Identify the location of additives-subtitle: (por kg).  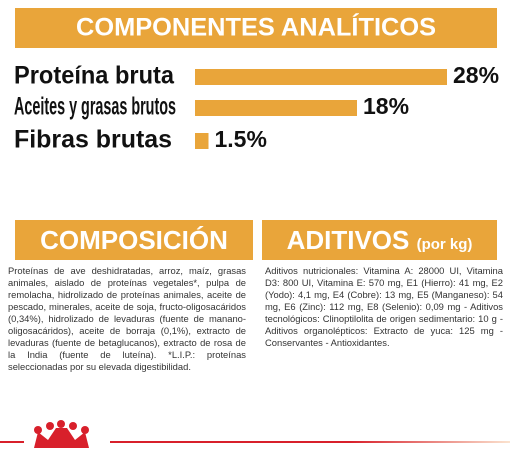
(444, 244).